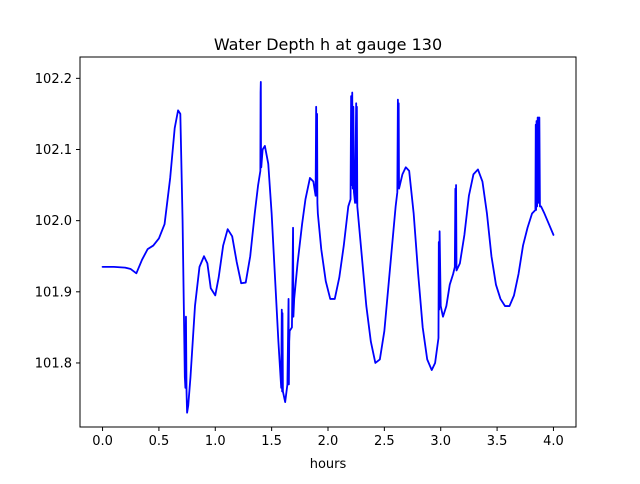 This screenshot has width=640, height=484. I want to click on x-tick-label: 2.5, so click(384, 441).